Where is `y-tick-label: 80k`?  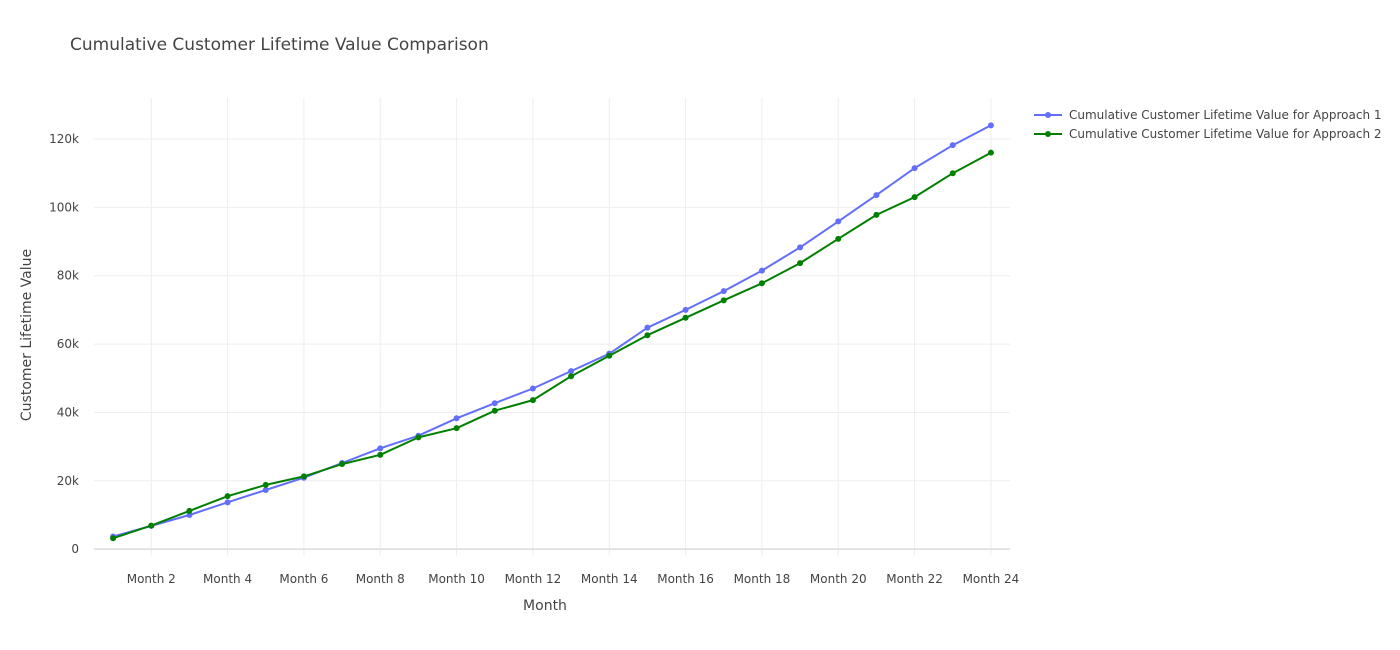 y-tick-label: 80k is located at coordinates (68, 276).